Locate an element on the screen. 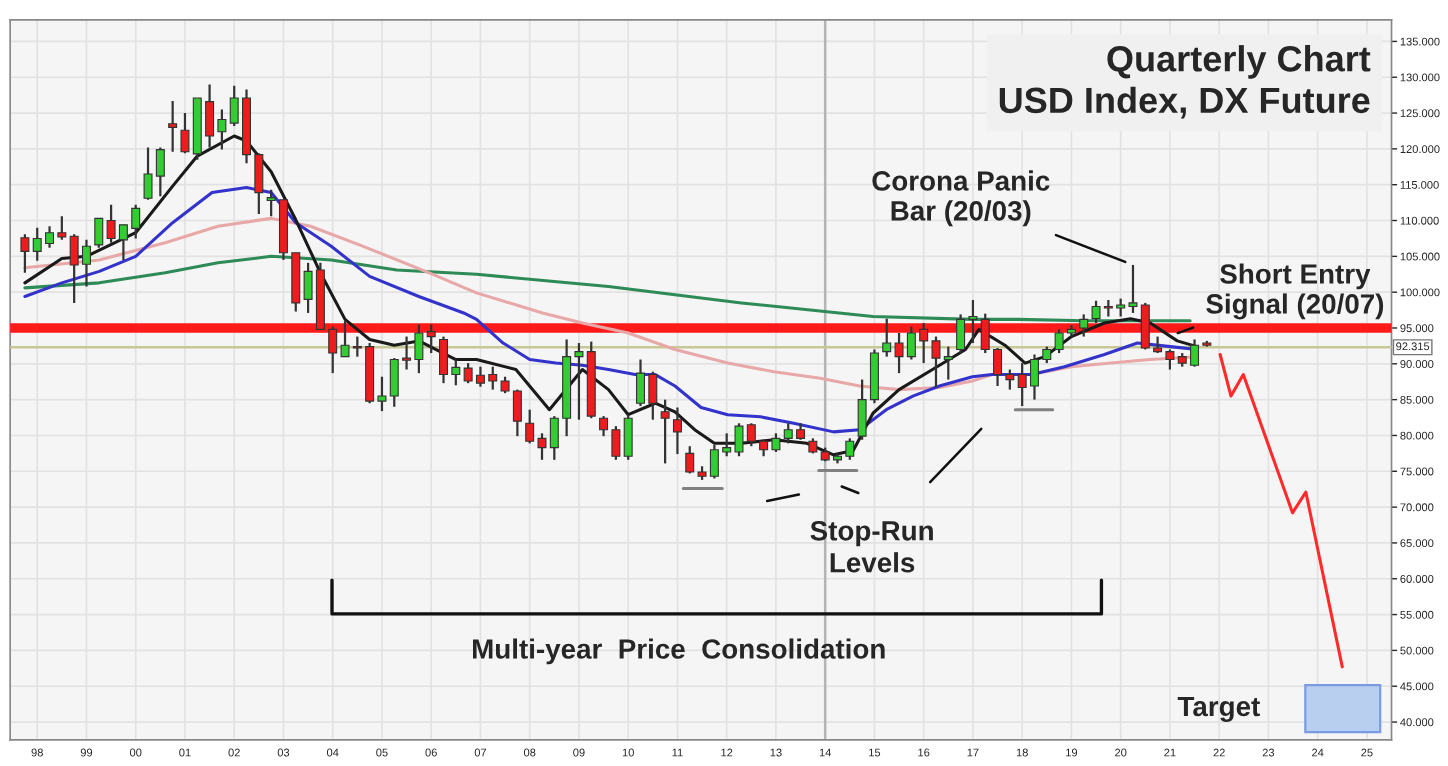  annotation: Multi-year Price Consolidation is located at coordinates (679, 651).